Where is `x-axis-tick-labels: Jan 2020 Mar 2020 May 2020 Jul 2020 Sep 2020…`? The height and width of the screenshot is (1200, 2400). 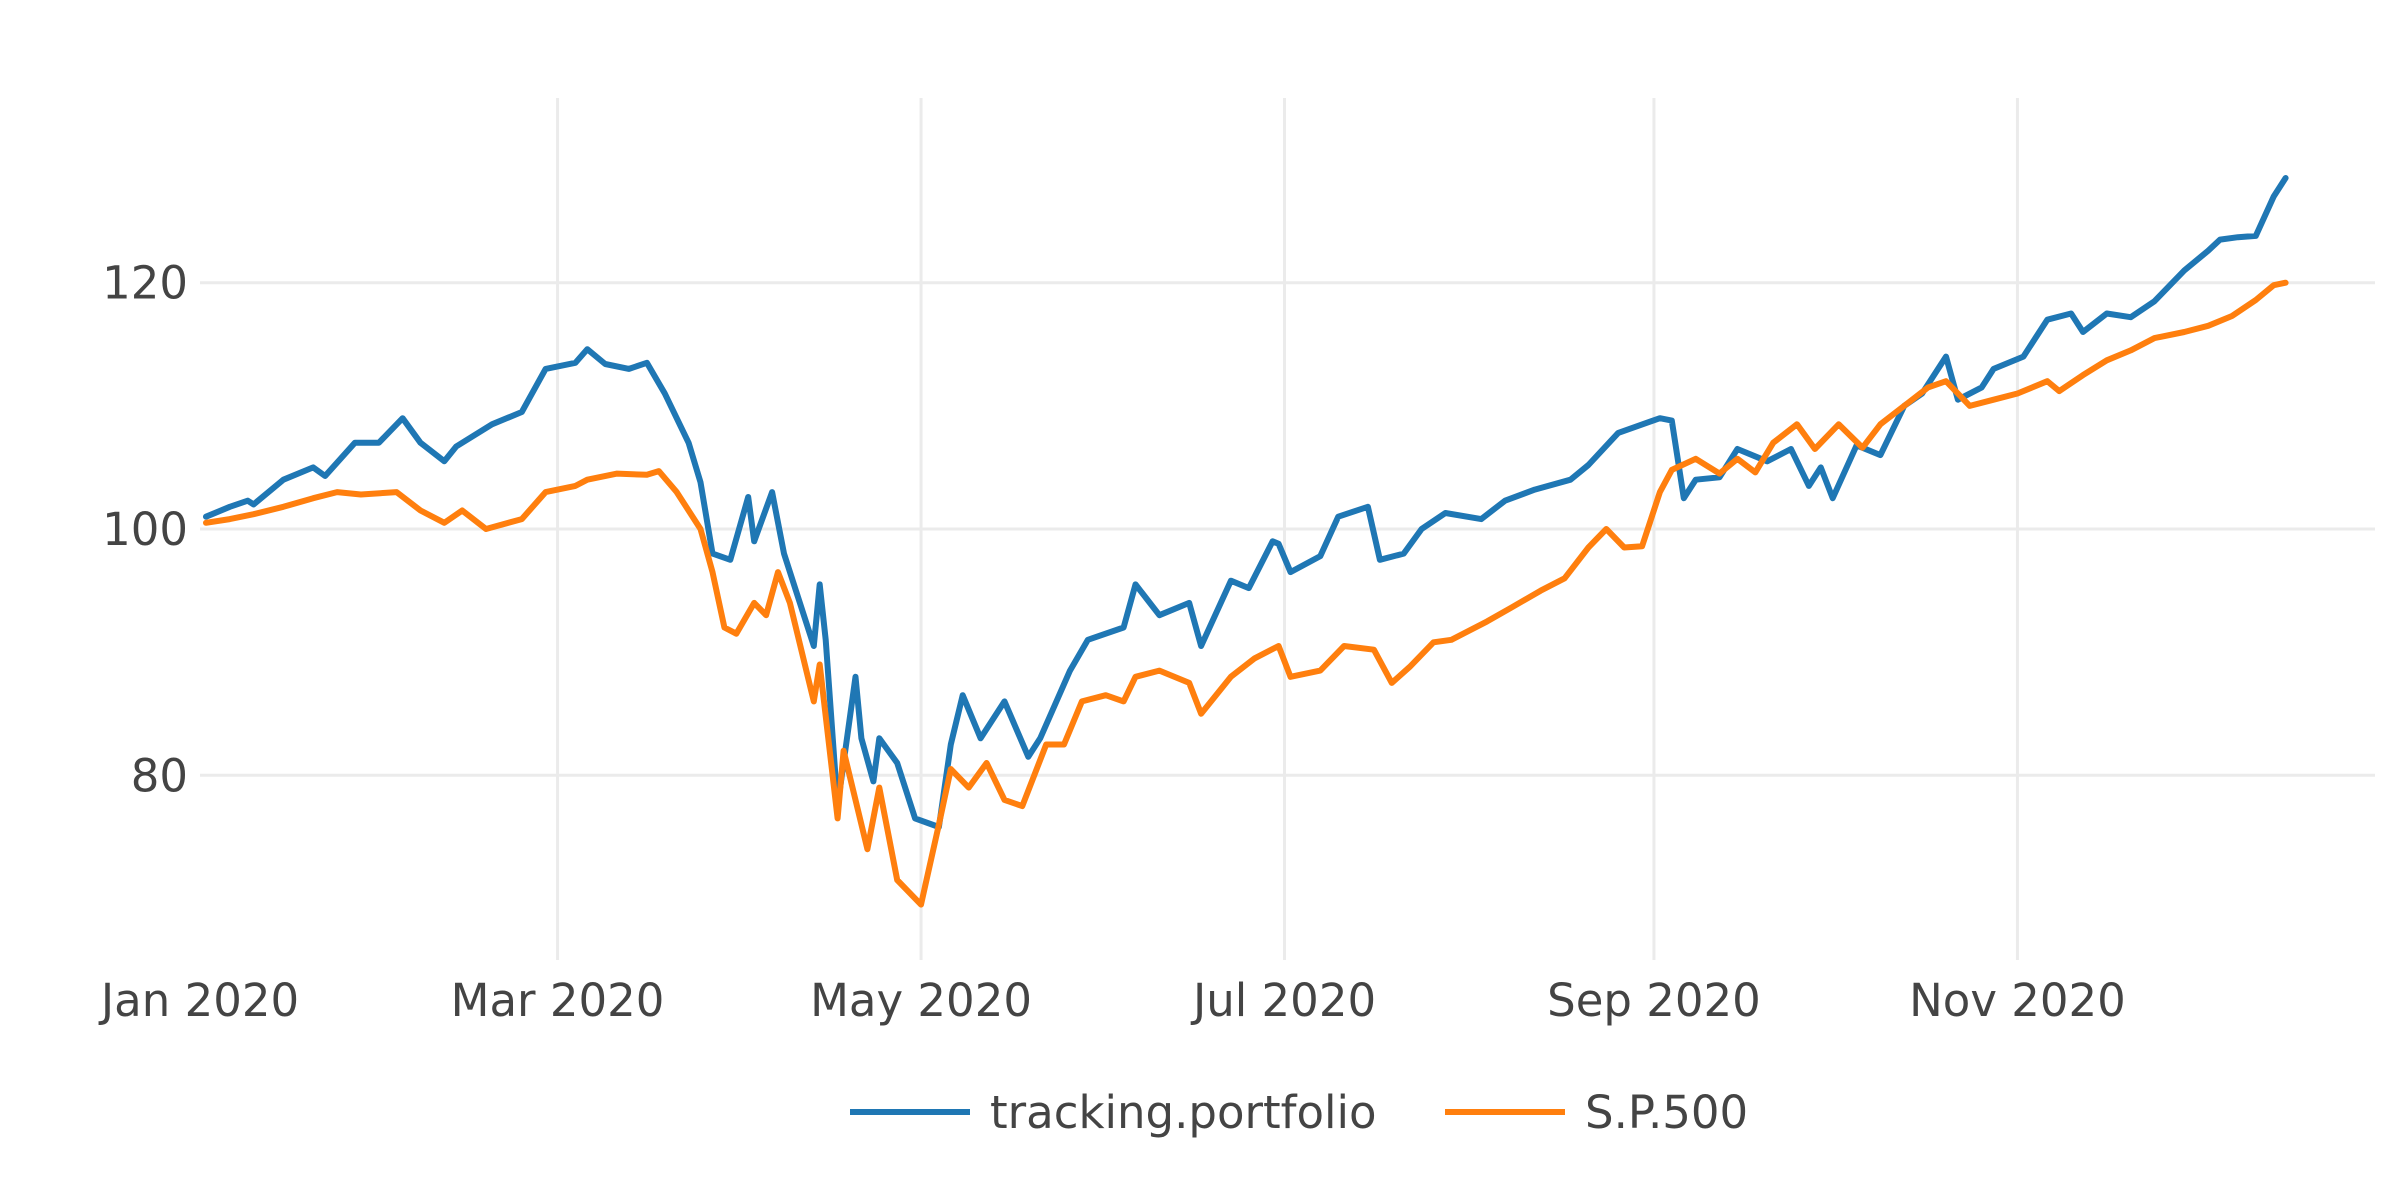
x-axis-tick-labels: Jan 2020 Mar 2020 May 2020 Jul 2020 Sep 2020… is located at coordinates (1112, 1000).